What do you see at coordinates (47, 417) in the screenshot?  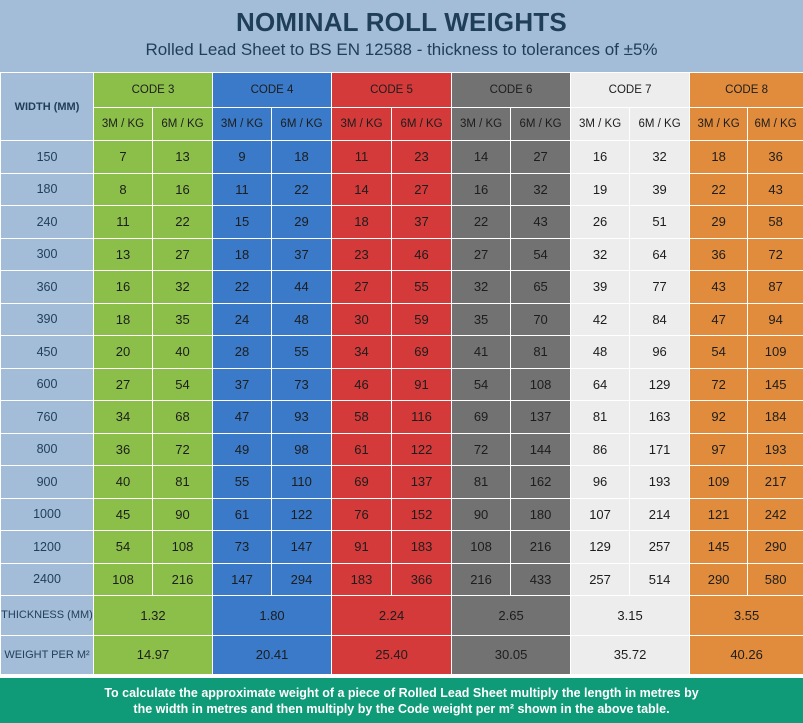 I see `width-cell: 760` at bounding box center [47, 417].